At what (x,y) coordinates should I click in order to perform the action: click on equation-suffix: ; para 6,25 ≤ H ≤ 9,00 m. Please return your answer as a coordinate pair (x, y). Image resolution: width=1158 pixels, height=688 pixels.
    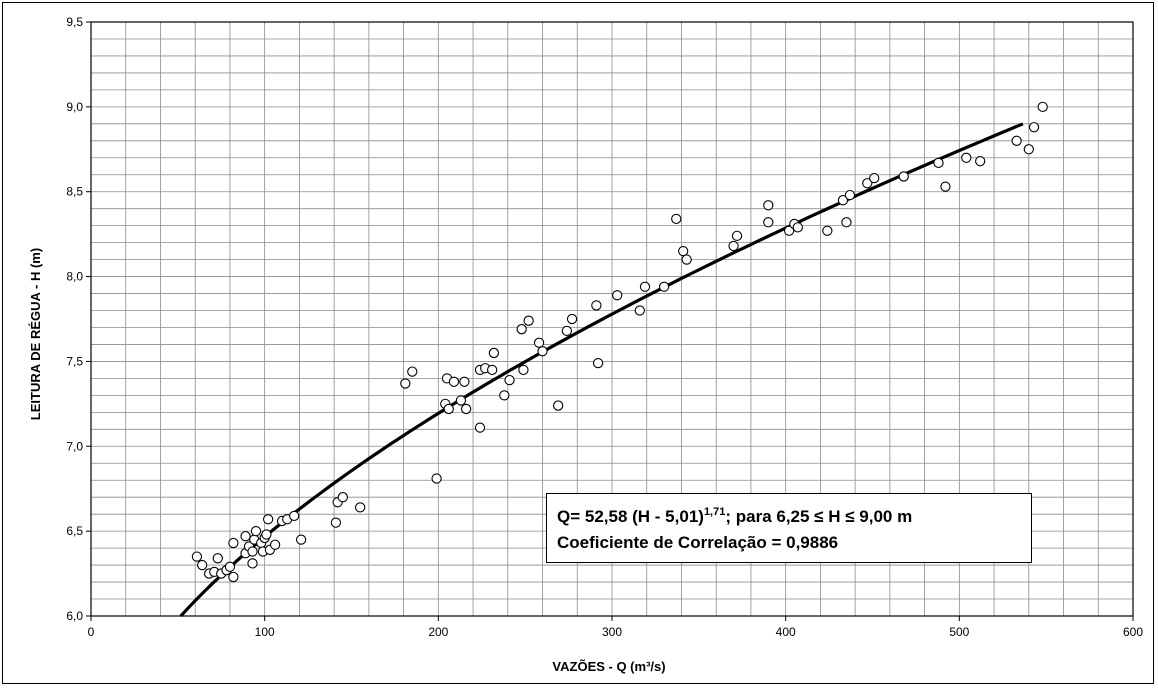
    Looking at the image, I should click on (819, 516).